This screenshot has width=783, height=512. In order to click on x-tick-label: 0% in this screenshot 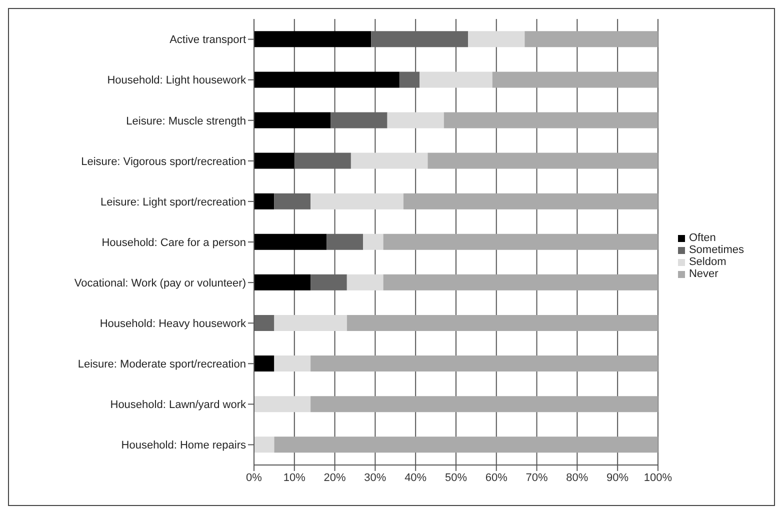, I will do `click(254, 478)`.